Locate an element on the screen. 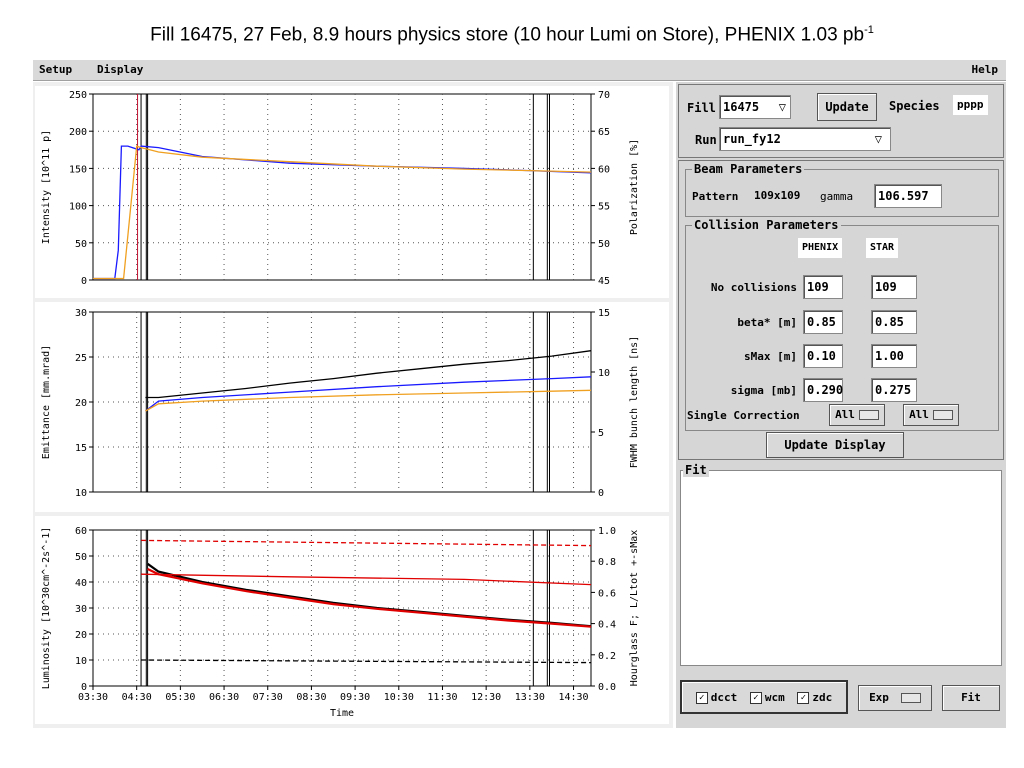 This screenshot has width=1024, height=768. y-axis-label: Emittance [mm.mrad] is located at coordinates (46, 402).